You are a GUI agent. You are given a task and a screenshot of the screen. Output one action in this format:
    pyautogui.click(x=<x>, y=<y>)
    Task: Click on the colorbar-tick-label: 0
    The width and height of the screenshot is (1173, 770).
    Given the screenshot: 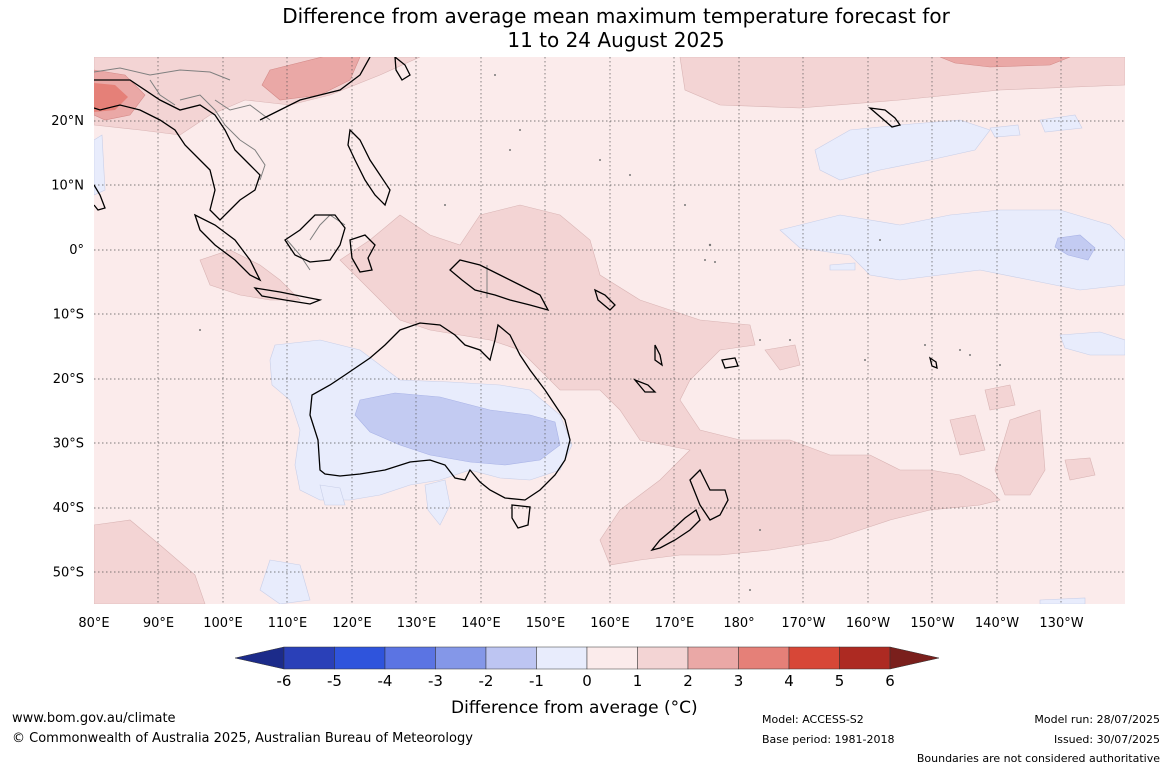 What is the action you would take?
    pyautogui.click(x=587, y=681)
    